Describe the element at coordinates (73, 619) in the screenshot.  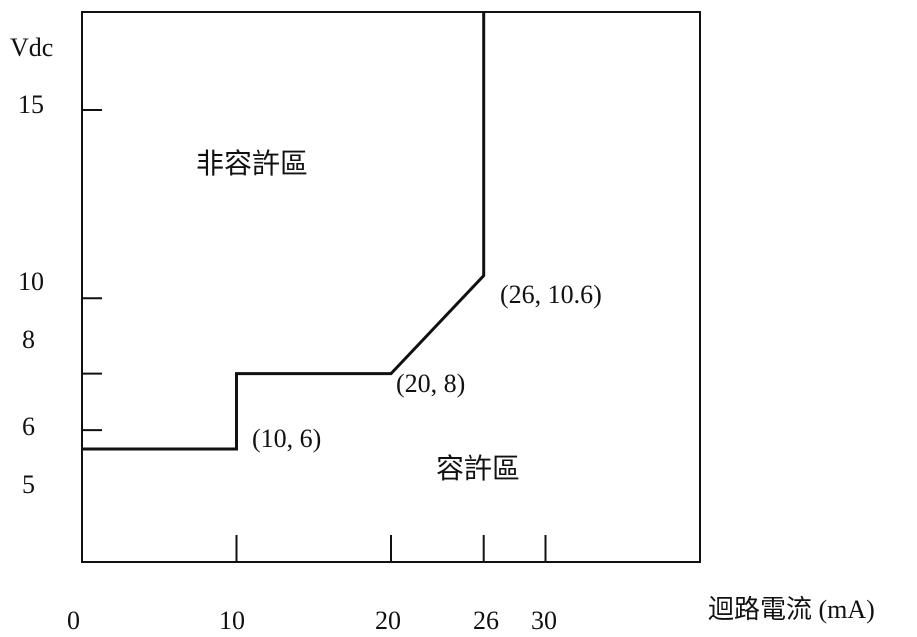
I see `x-tick-label-0: 0` at that location.